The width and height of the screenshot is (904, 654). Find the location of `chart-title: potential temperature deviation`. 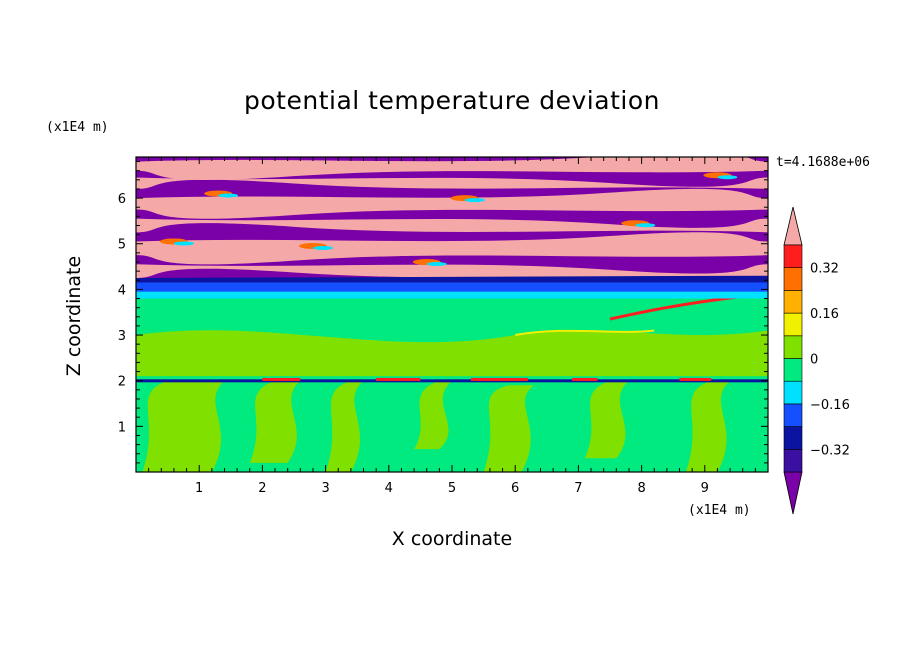

chart-title: potential temperature deviation is located at coordinates (452, 100).